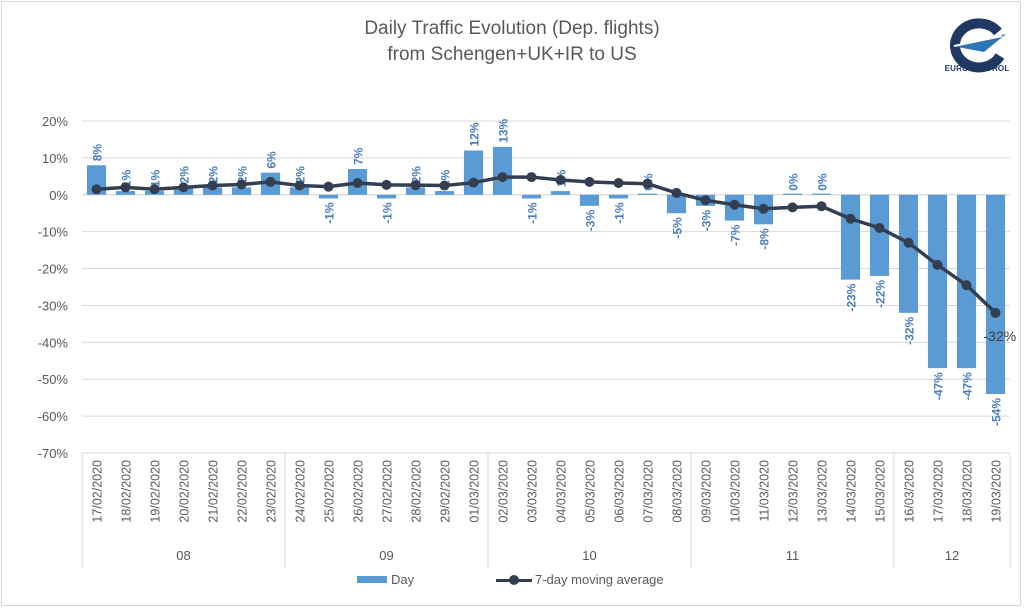 Image resolution: width=1024 pixels, height=609 pixels. I want to click on legend-item-moving-average: 7-day moving average, so click(580, 579).